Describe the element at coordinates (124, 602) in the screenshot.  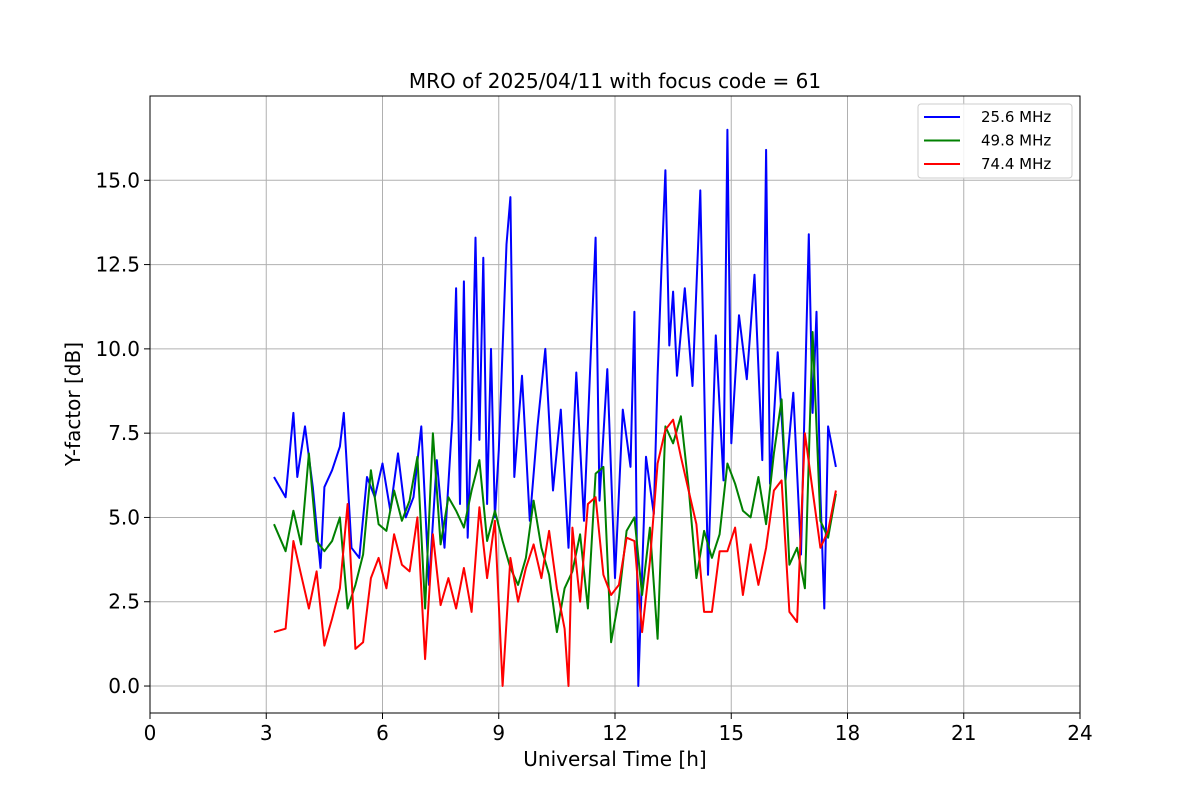
I see `y-tick-label: 2.5` at that location.